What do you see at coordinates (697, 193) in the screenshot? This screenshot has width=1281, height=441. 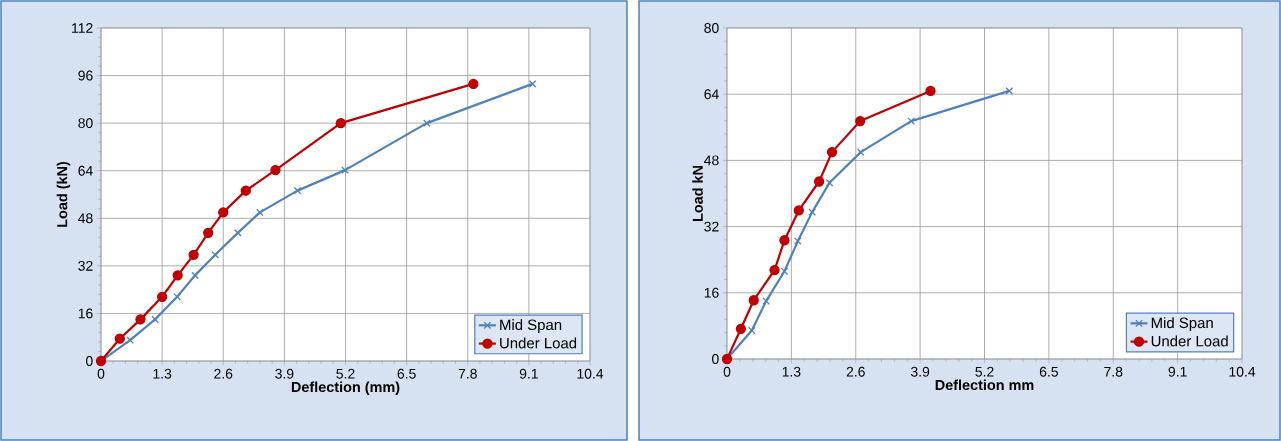 I see `y-axis-title: Load kN` at bounding box center [697, 193].